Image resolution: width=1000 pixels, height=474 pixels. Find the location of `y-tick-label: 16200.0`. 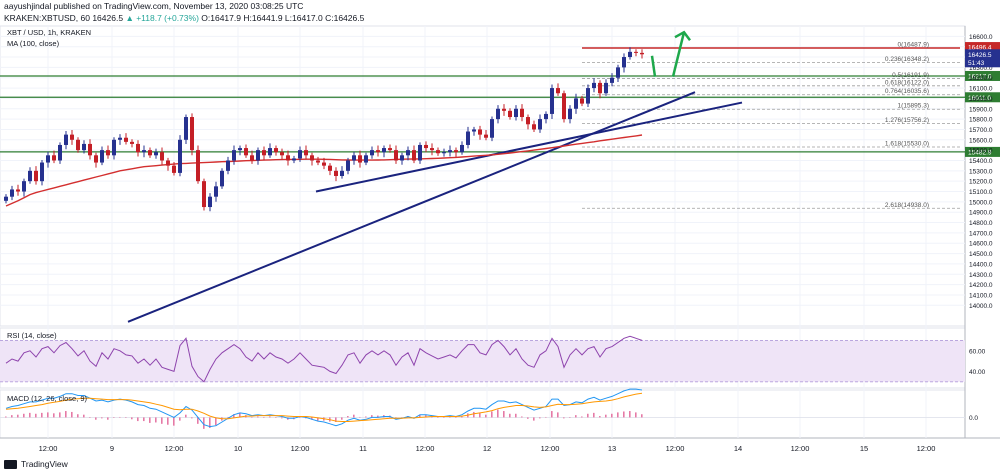

y-tick-label: 16200.0 is located at coordinates (981, 78).